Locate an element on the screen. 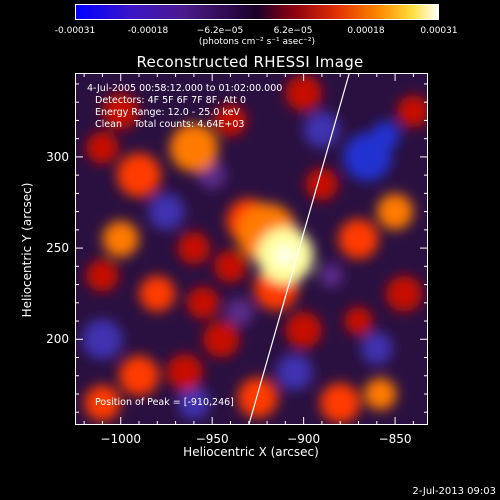 The image size is (500, 500). colorbar-tick: -0.00031 is located at coordinates (75, 31).